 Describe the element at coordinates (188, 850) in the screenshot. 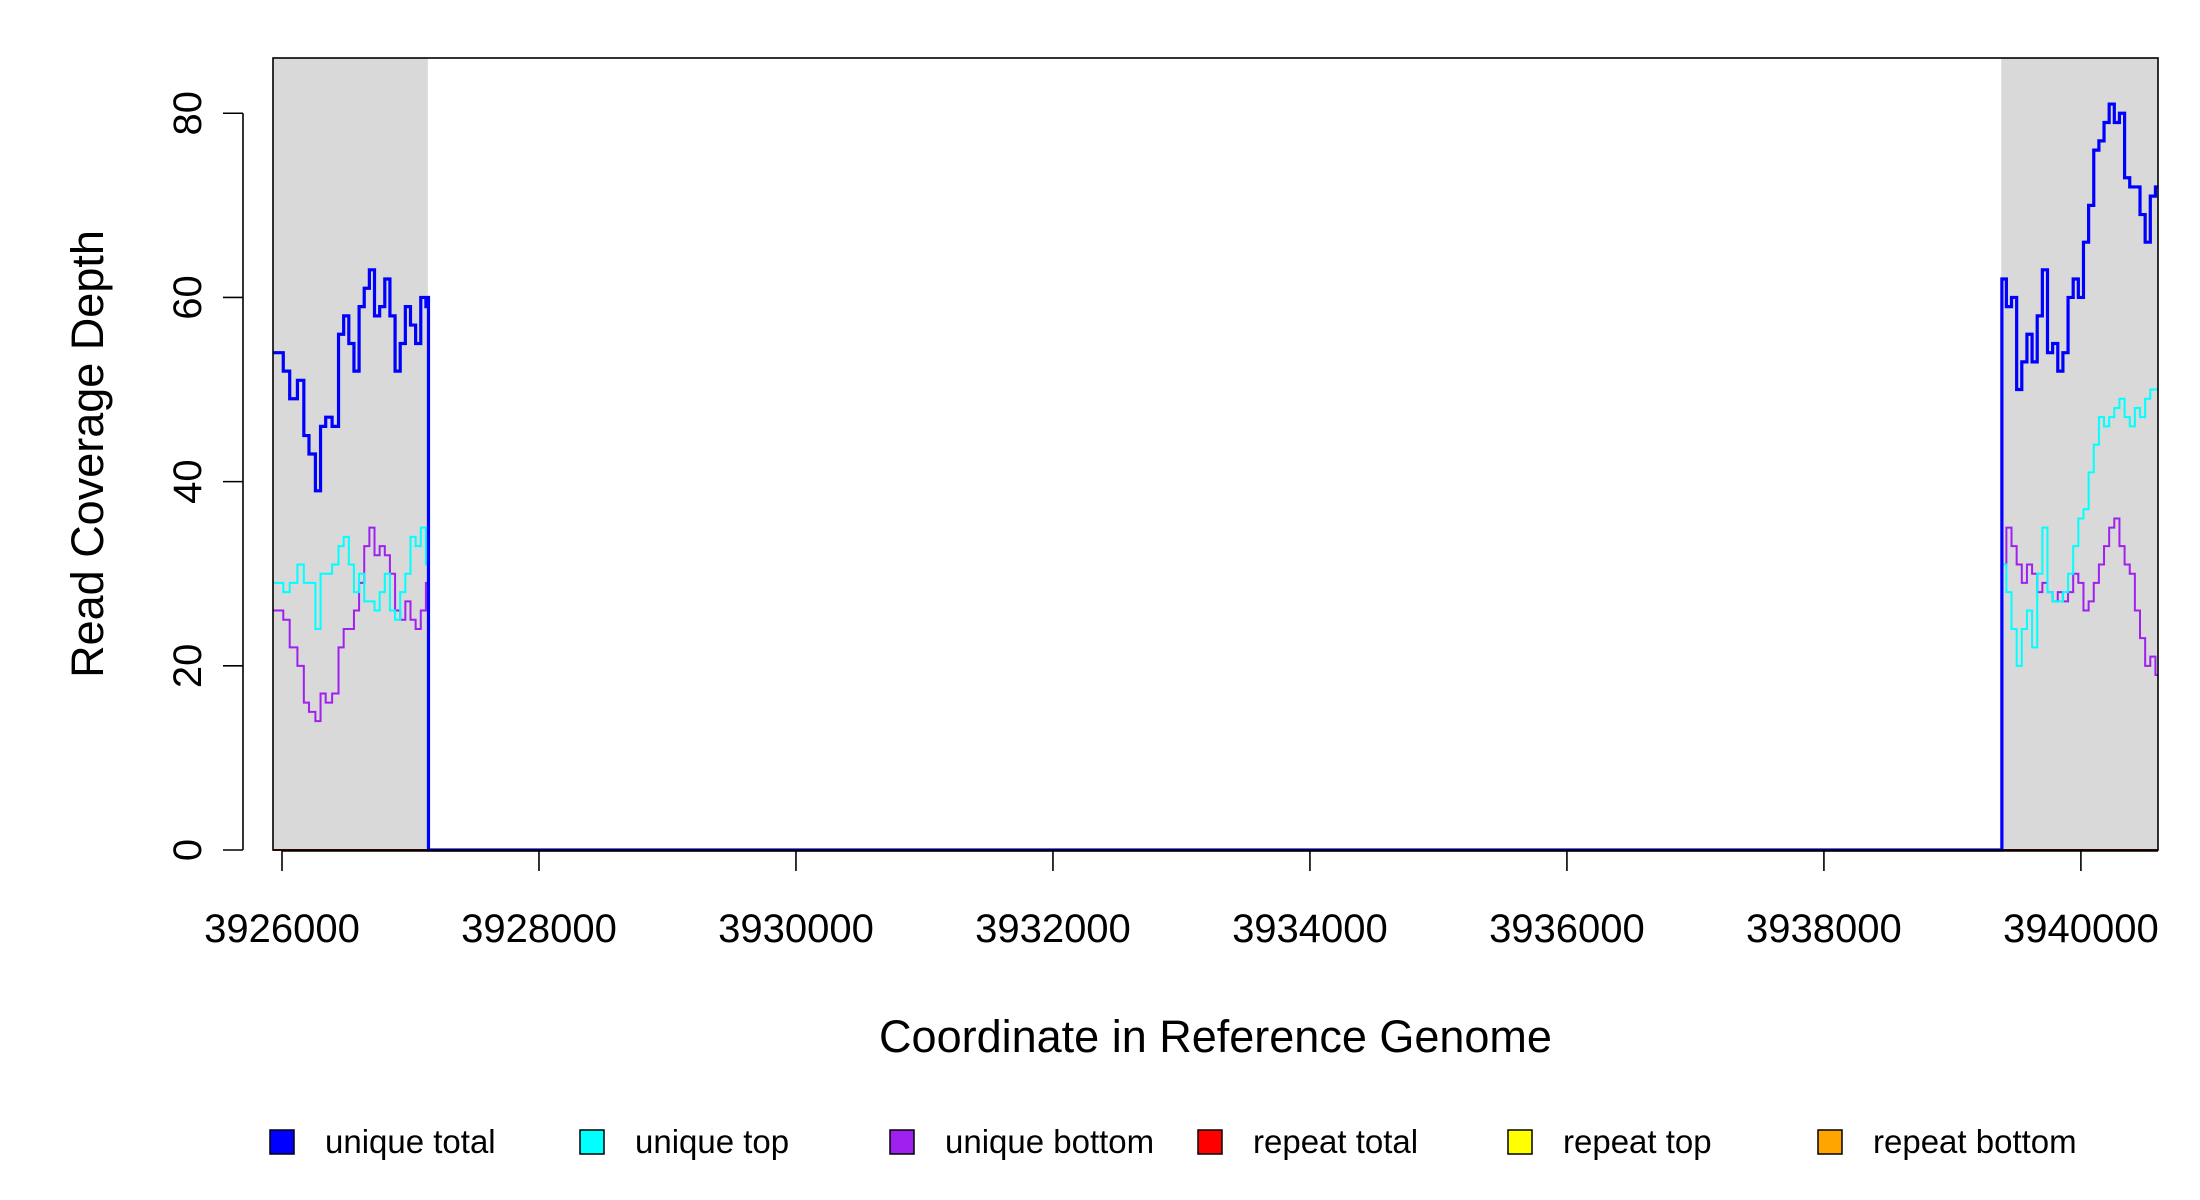

I see `y-tick-label: 0` at that location.